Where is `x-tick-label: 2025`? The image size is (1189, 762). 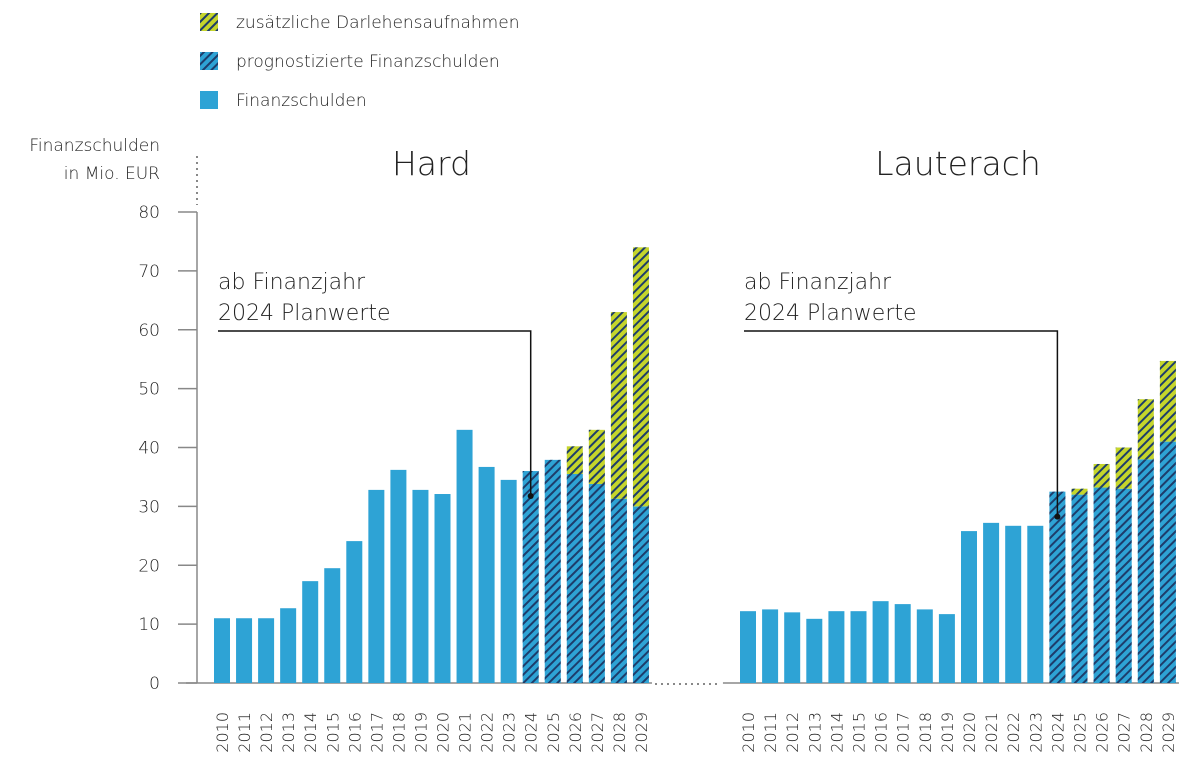 x-tick-label: 2025 is located at coordinates (1080, 732).